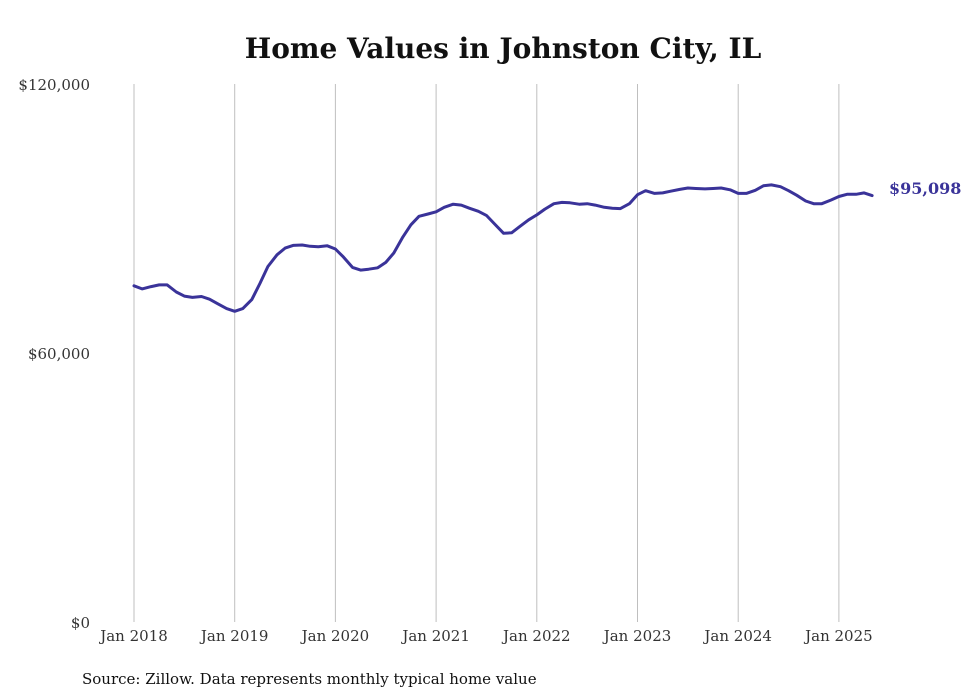 The width and height of the screenshot is (980, 699). What do you see at coordinates (536, 636) in the screenshot?
I see `x-tick-label: Jan 2022` at bounding box center [536, 636].